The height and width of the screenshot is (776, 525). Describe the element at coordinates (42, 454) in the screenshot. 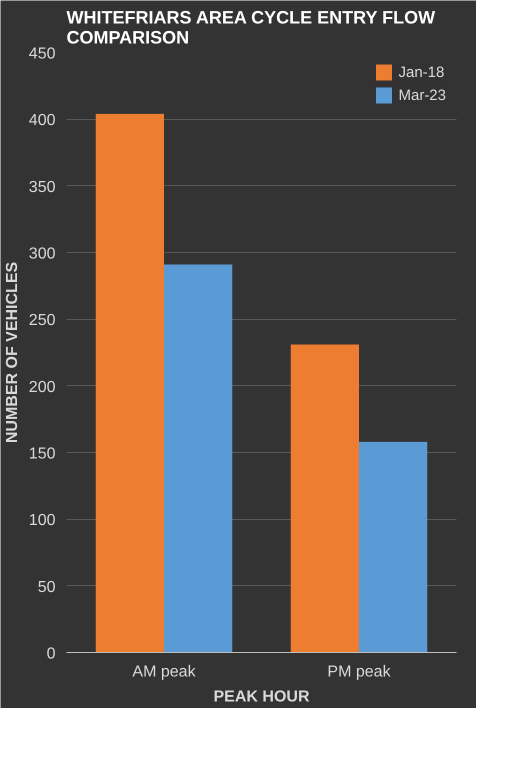

I see `y-tick-label: 150` at that location.